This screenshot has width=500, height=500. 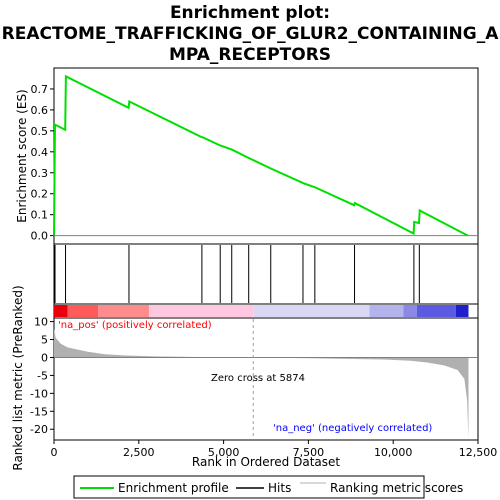 What do you see at coordinates (40, 236) in the screenshot?
I see `es-y-tick-label: 0.0` at bounding box center [40, 236].